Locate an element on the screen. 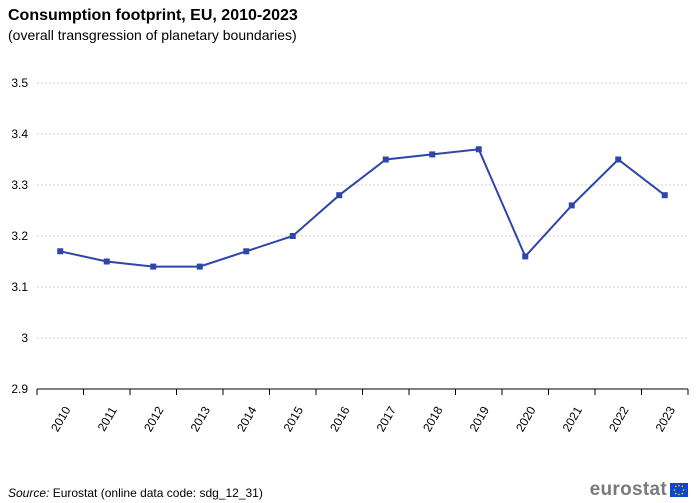 The width and height of the screenshot is (700, 503). x-tick-label: 2018 is located at coordinates (433, 419).